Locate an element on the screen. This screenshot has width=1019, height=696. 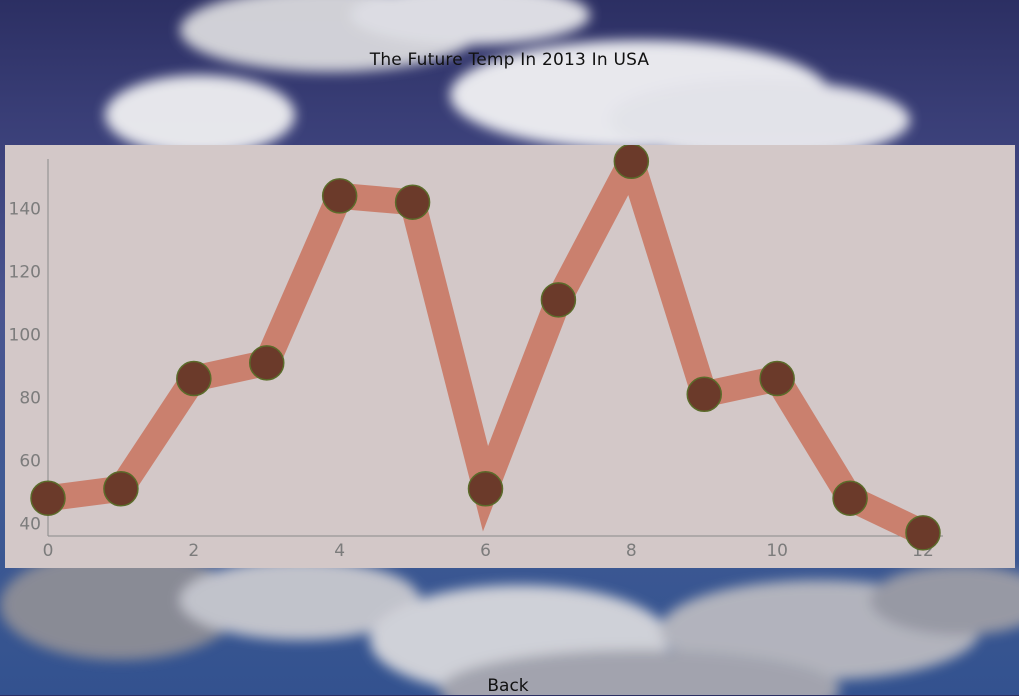
y-tick-label: 40 is located at coordinates (30, 524).